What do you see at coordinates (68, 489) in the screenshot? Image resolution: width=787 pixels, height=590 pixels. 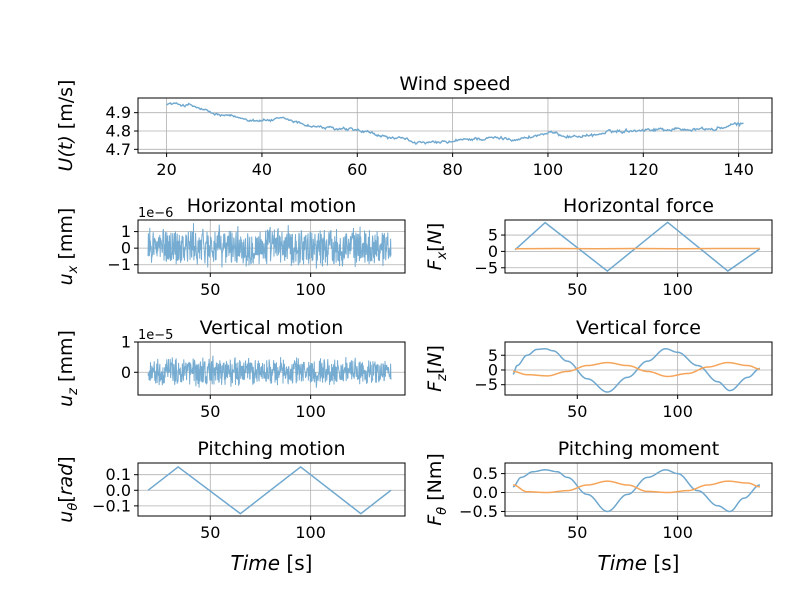 I see `y-axis-label: uθ[rad]` at bounding box center [68, 489].